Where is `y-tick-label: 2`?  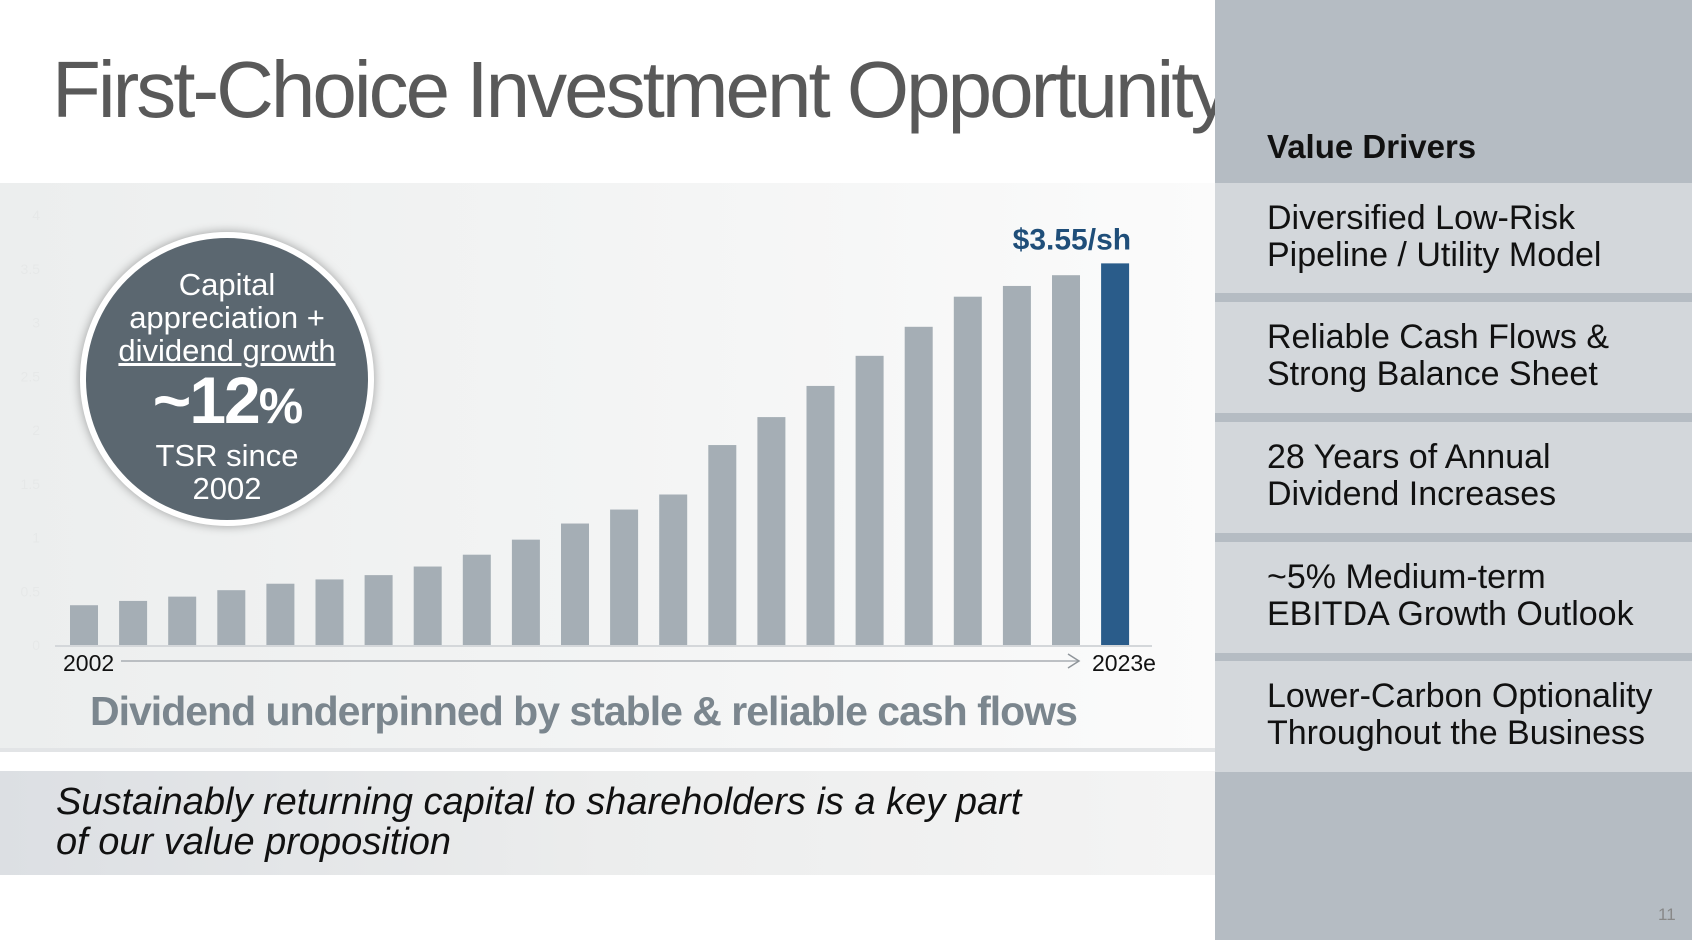 y-tick-label: 2 is located at coordinates (36, 430).